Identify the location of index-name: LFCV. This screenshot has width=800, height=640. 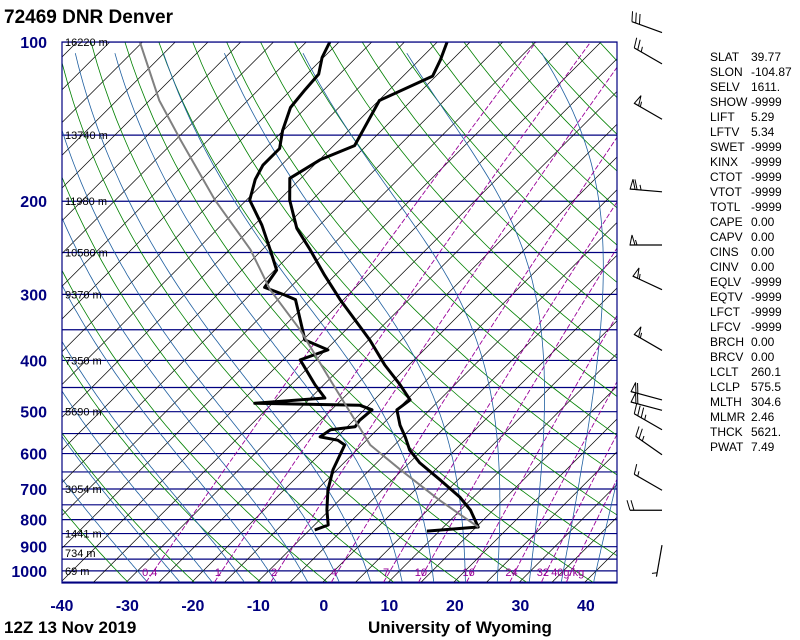
(725, 327).